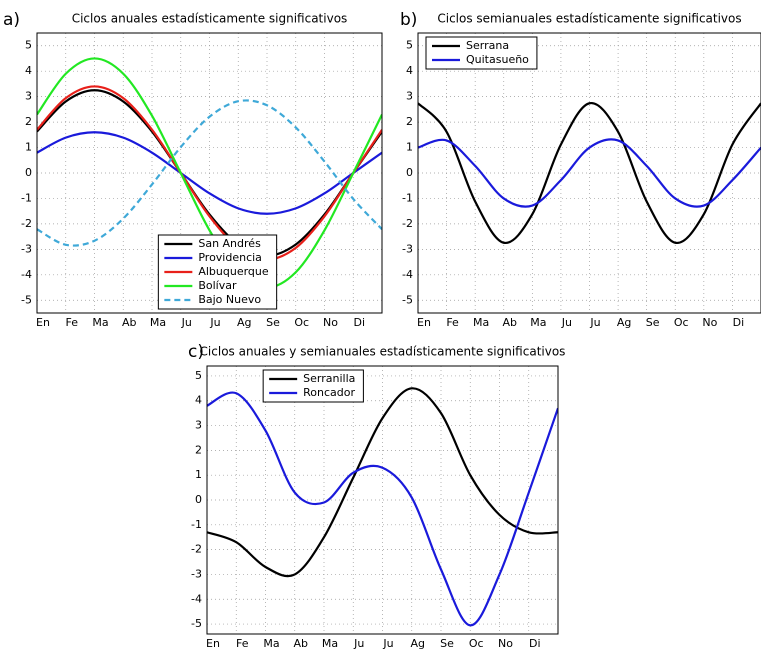  Describe the element at coordinates (408, 20) in the screenshot. I see `panel-letter: b)` at that location.